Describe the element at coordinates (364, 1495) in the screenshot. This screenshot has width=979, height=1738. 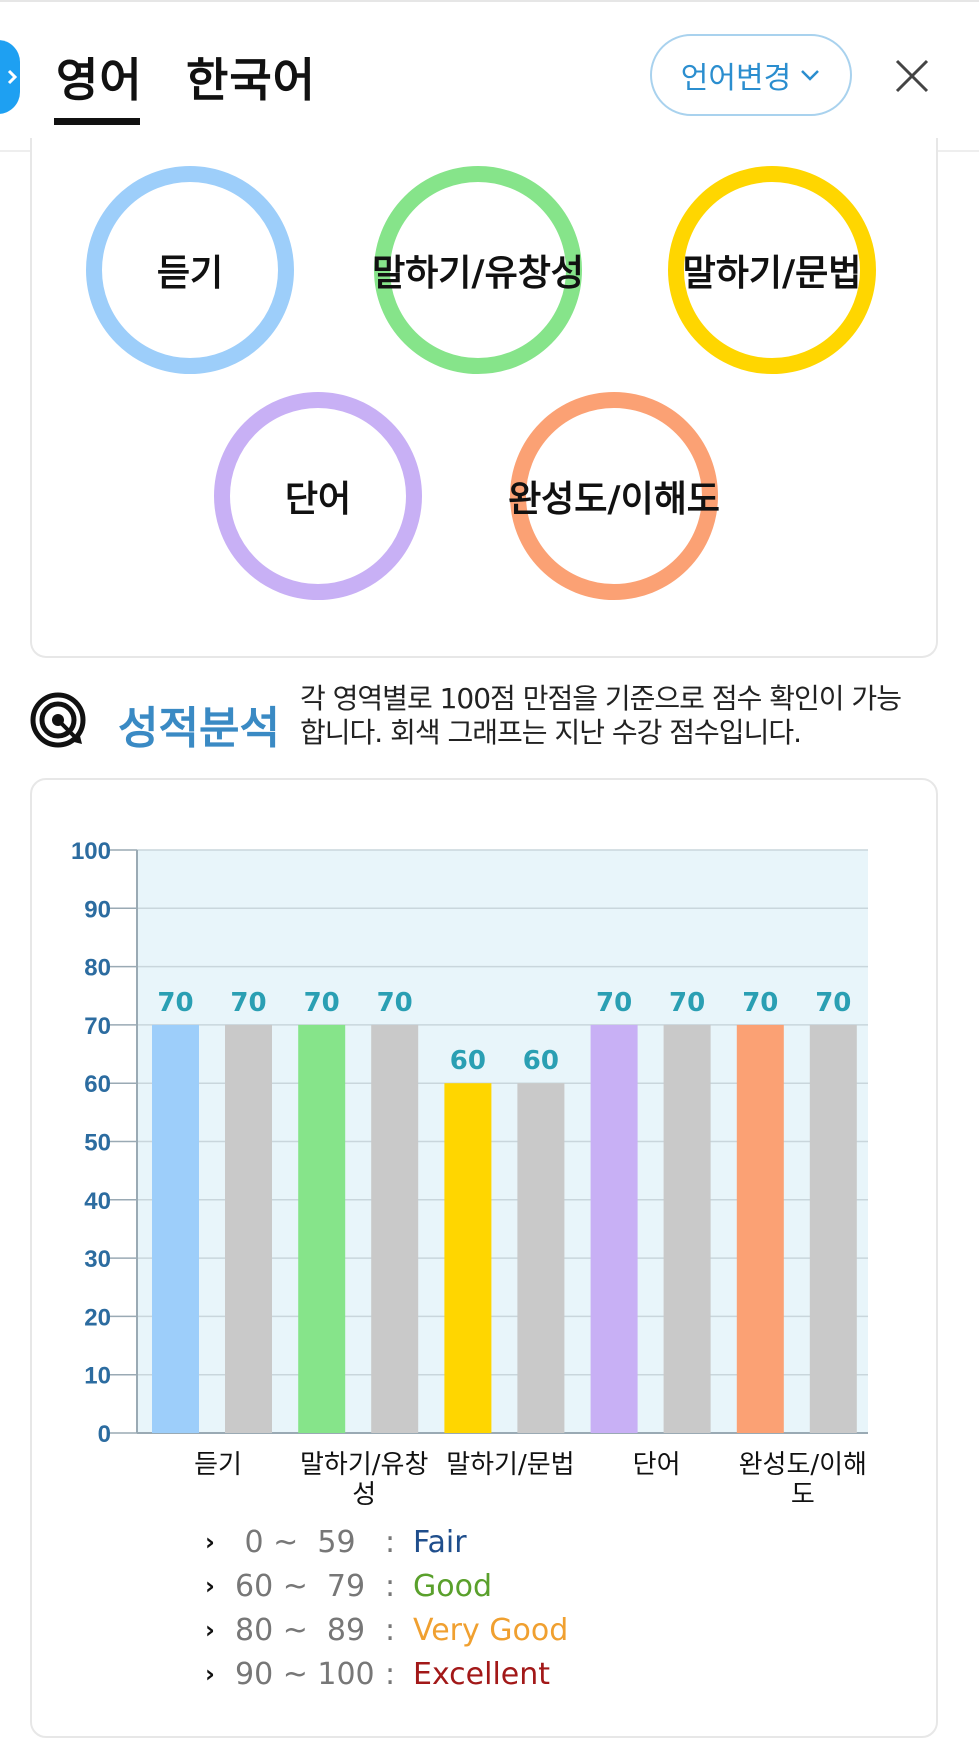
I see `x-category-label: 성` at that location.